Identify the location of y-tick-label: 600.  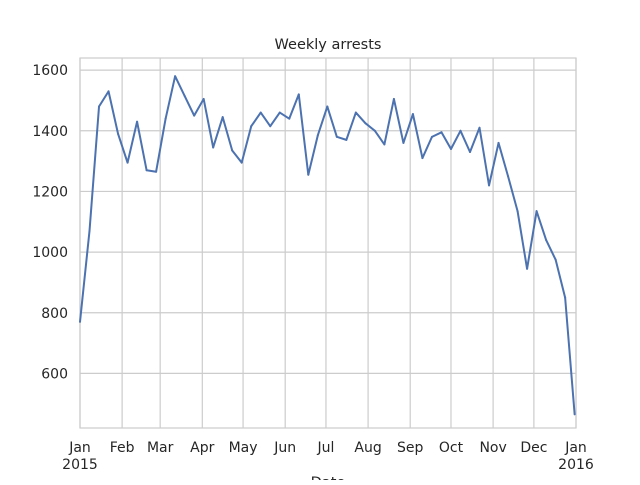
(54, 374).